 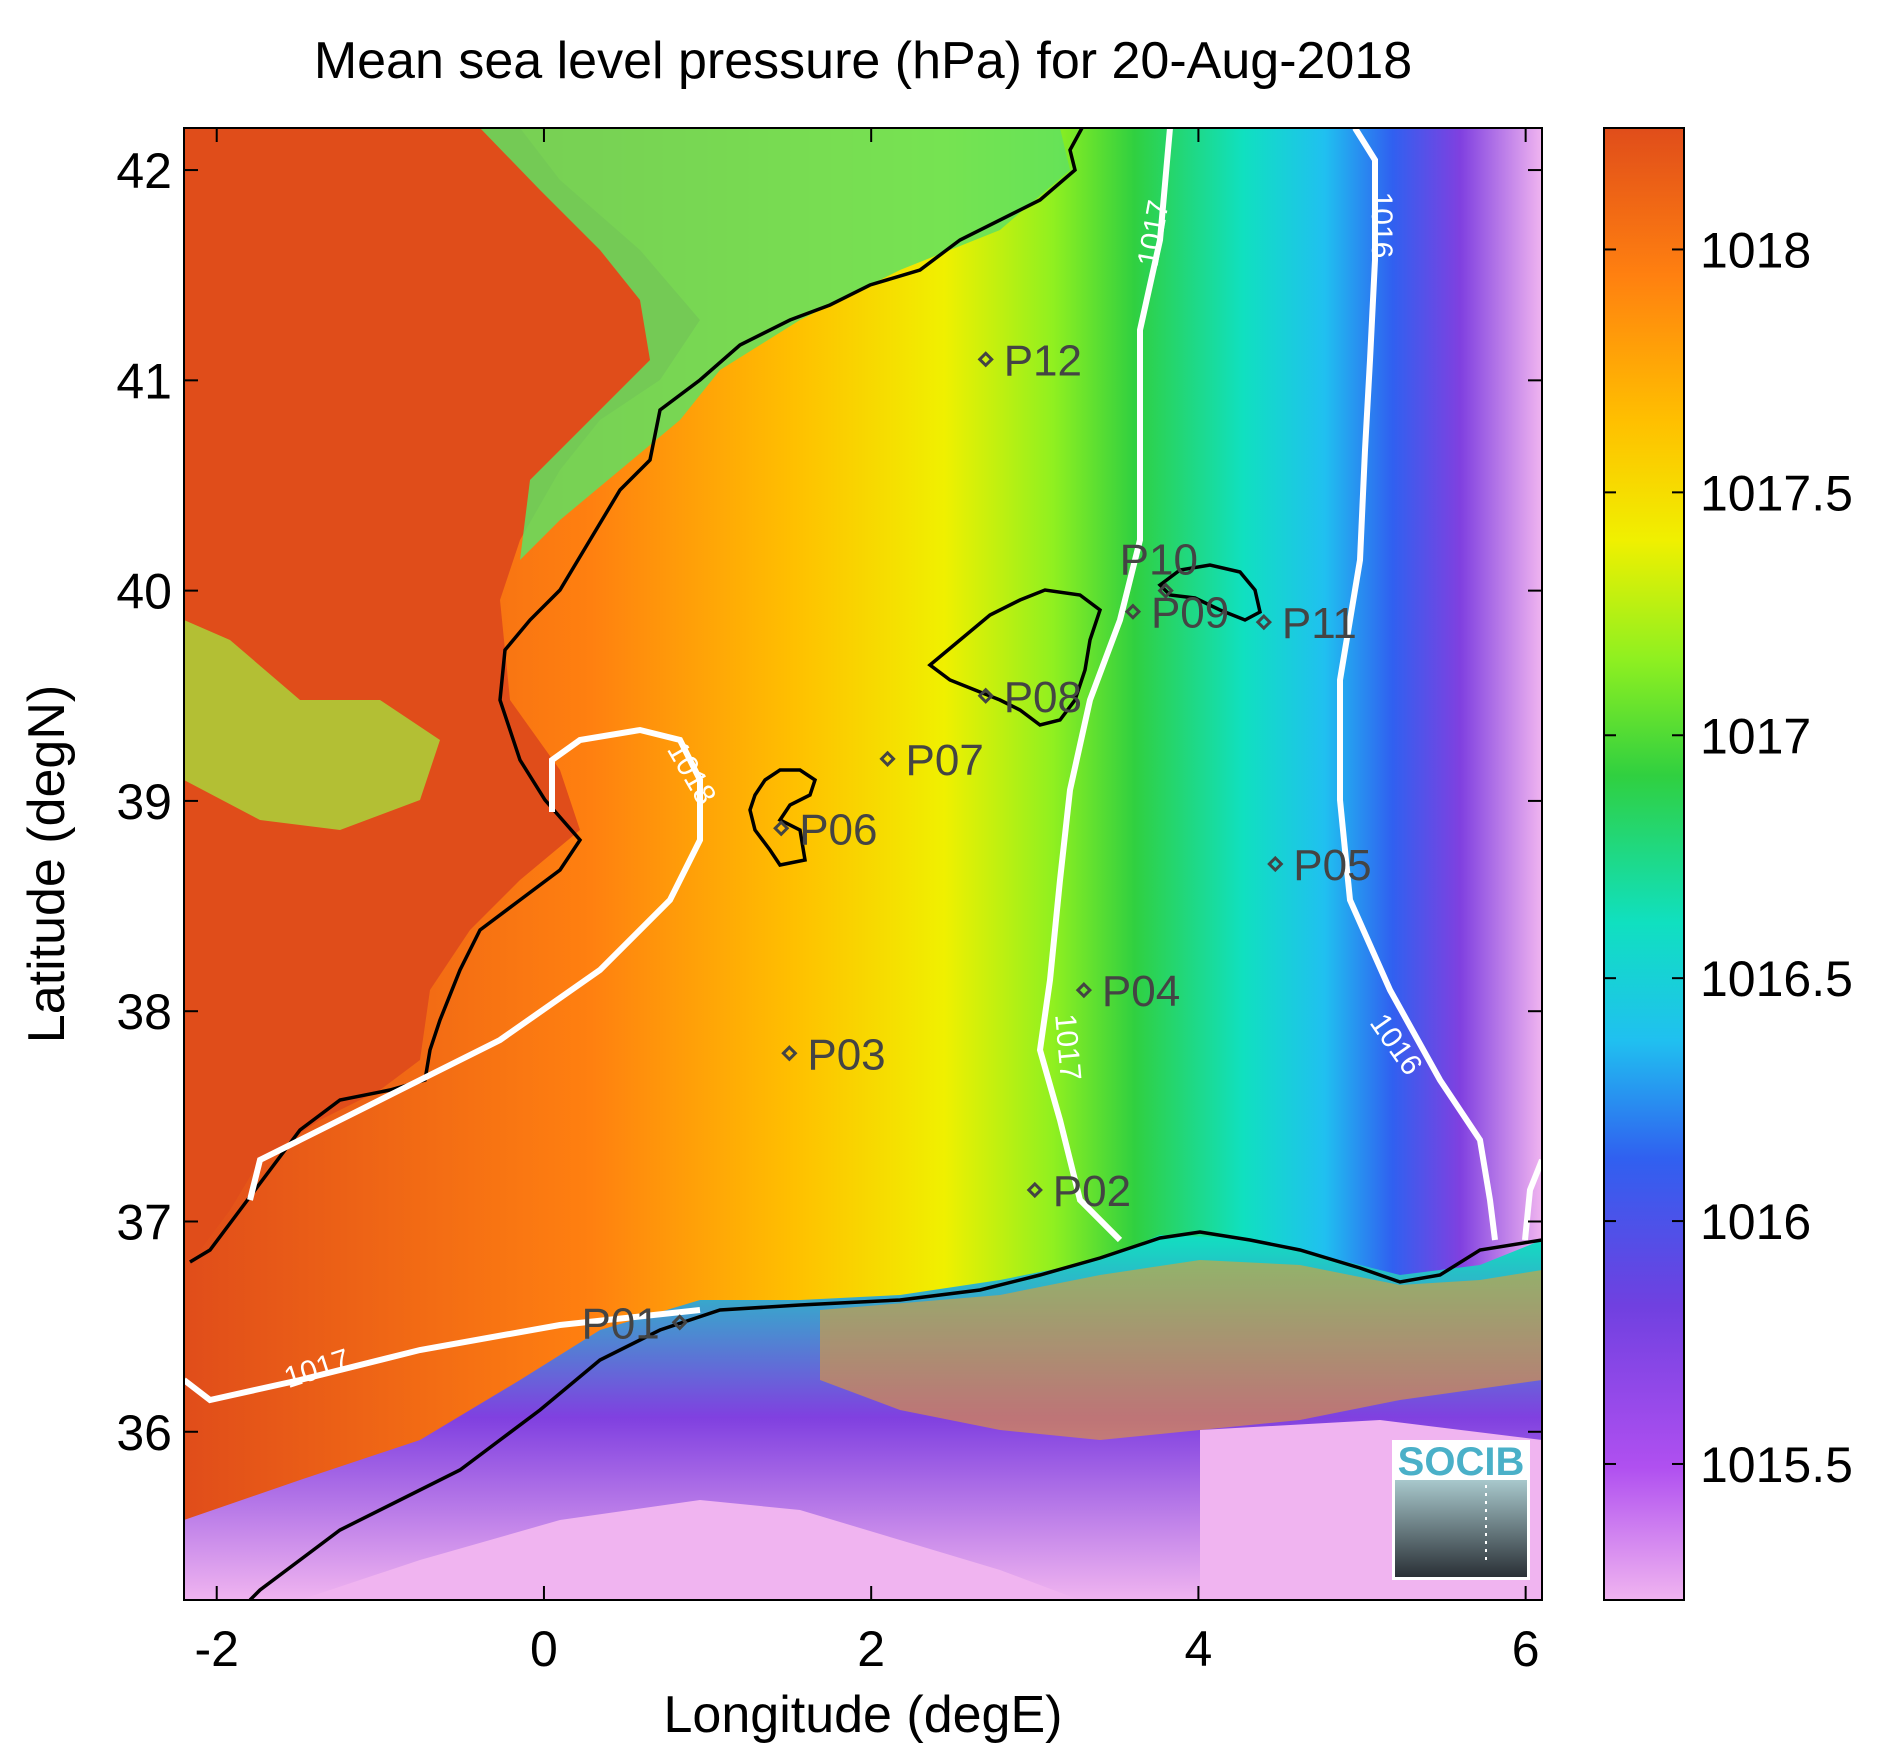 I want to click on ibiza-coastline, so click(x=783, y=817).